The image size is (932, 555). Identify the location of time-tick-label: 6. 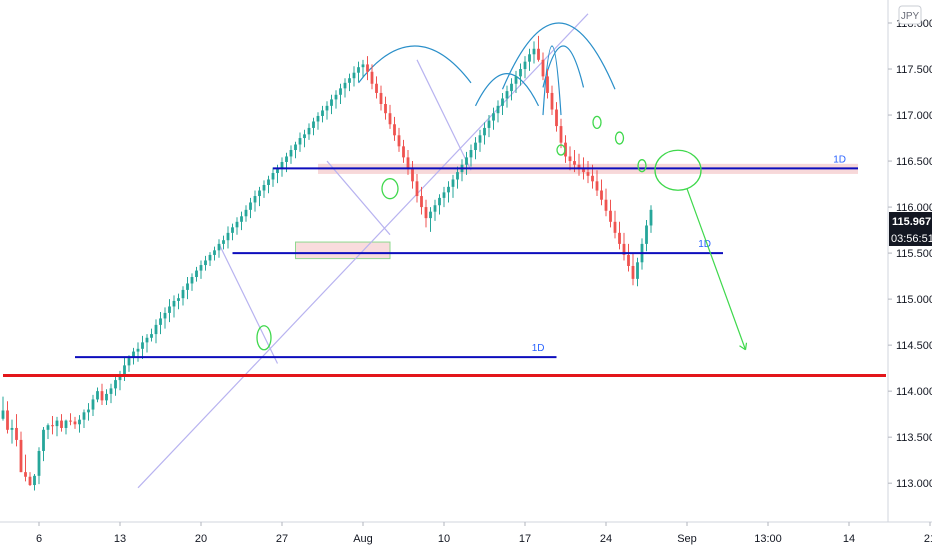
(39, 539).